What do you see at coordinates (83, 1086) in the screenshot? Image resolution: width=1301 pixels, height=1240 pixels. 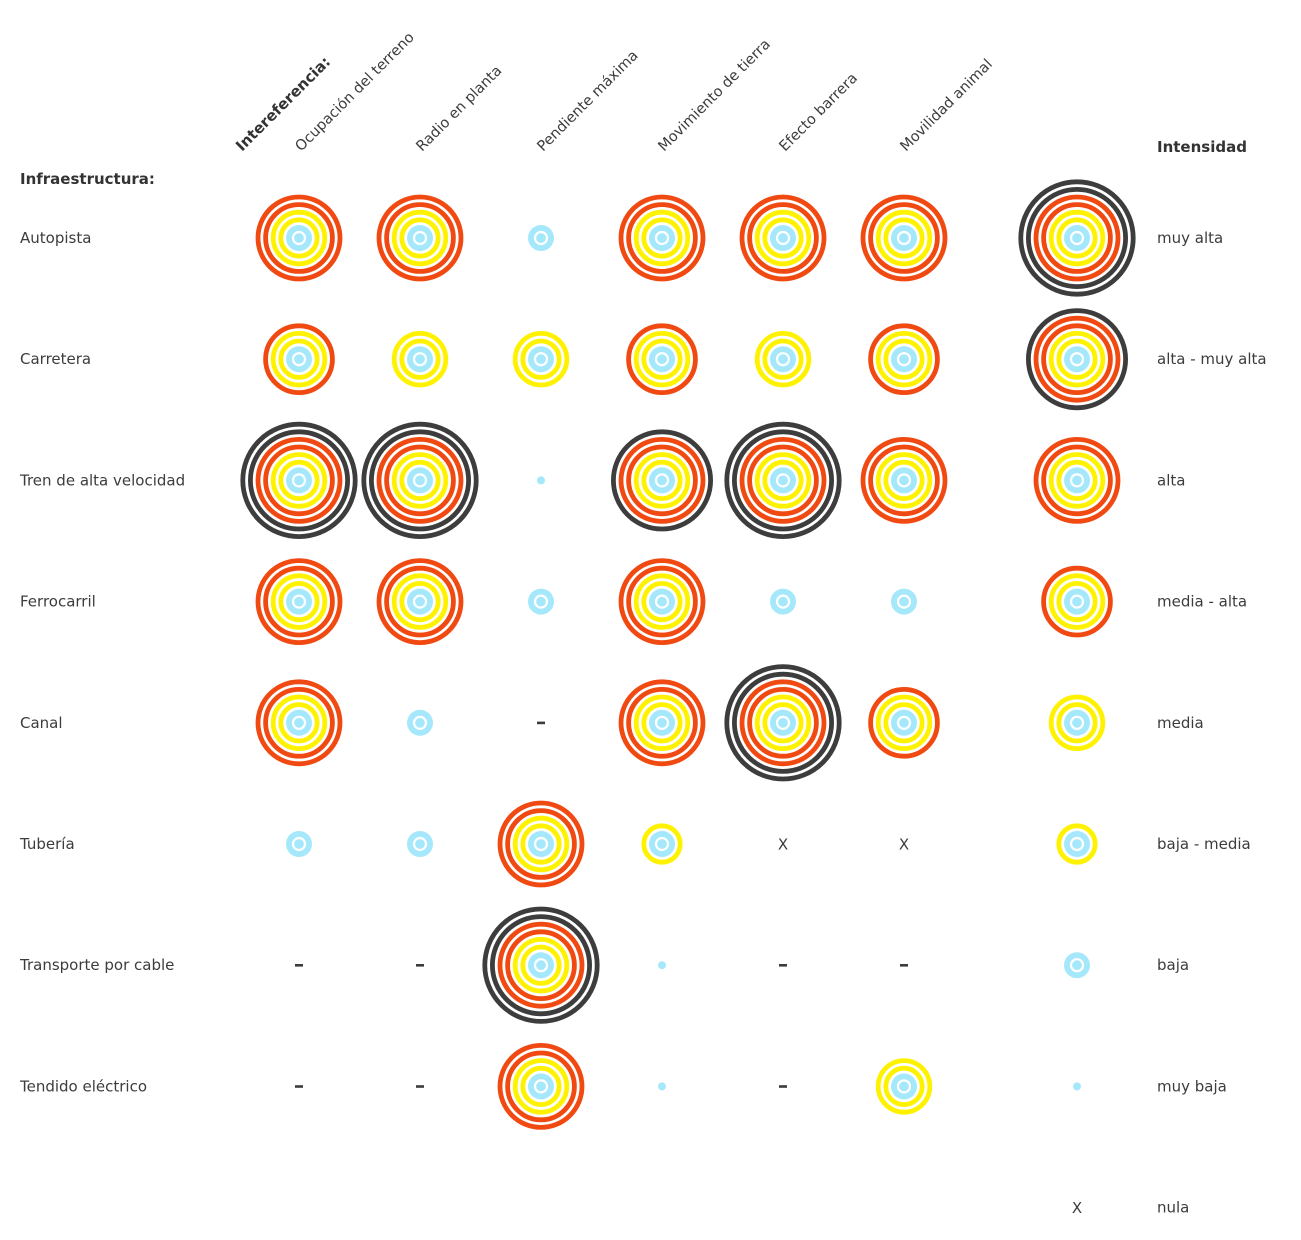 I see `row-label: Tendido eléctrico` at bounding box center [83, 1086].